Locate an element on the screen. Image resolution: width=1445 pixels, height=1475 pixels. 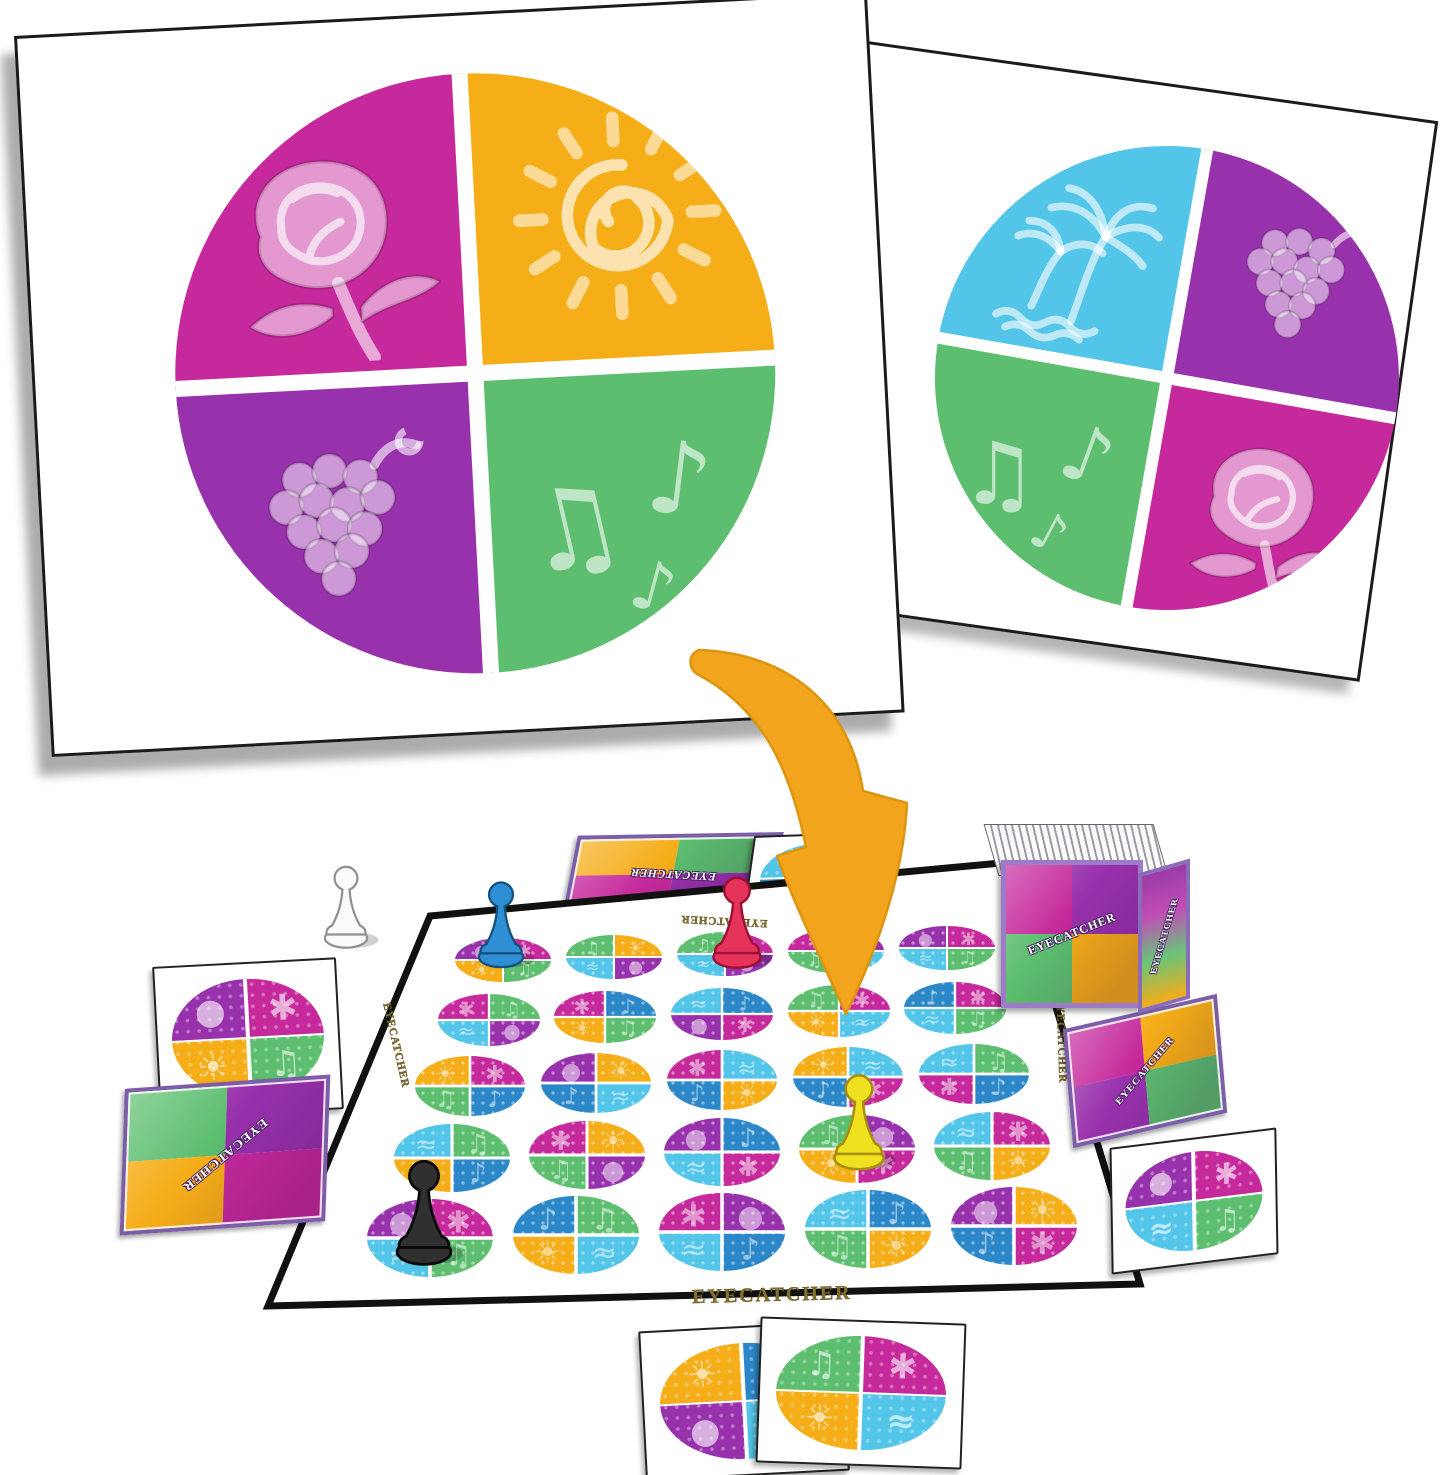
music-icon is located at coordinates (1033, 481).